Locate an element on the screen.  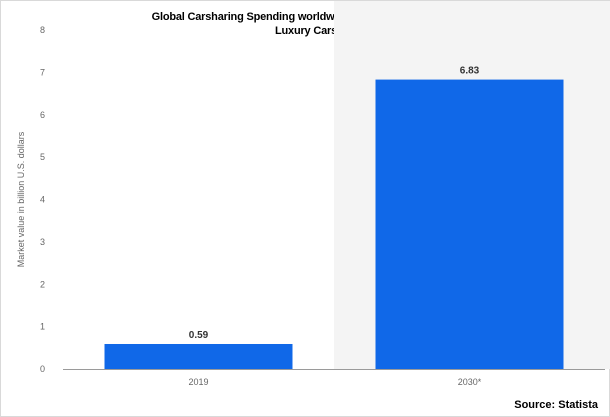
y-tick-label: 6 is located at coordinates (42, 115).